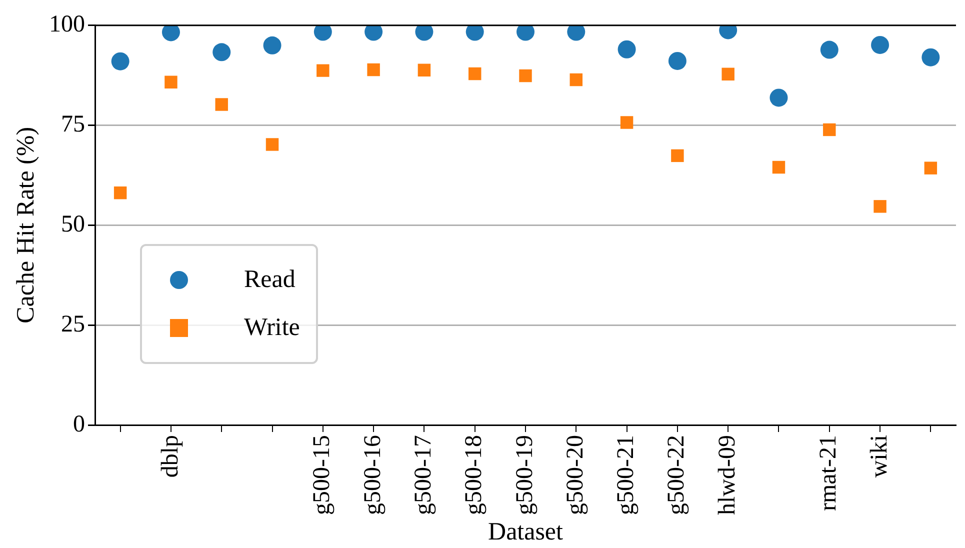  I want to click on x-tick-label: g500-20, so click(575, 475).